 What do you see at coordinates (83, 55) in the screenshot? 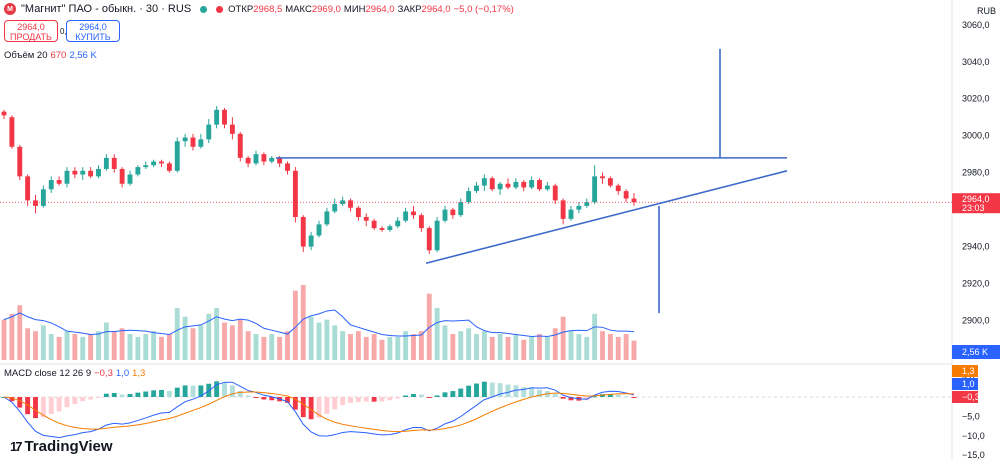
I see `volume-ma-value: 2,56 K` at bounding box center [83, 55].